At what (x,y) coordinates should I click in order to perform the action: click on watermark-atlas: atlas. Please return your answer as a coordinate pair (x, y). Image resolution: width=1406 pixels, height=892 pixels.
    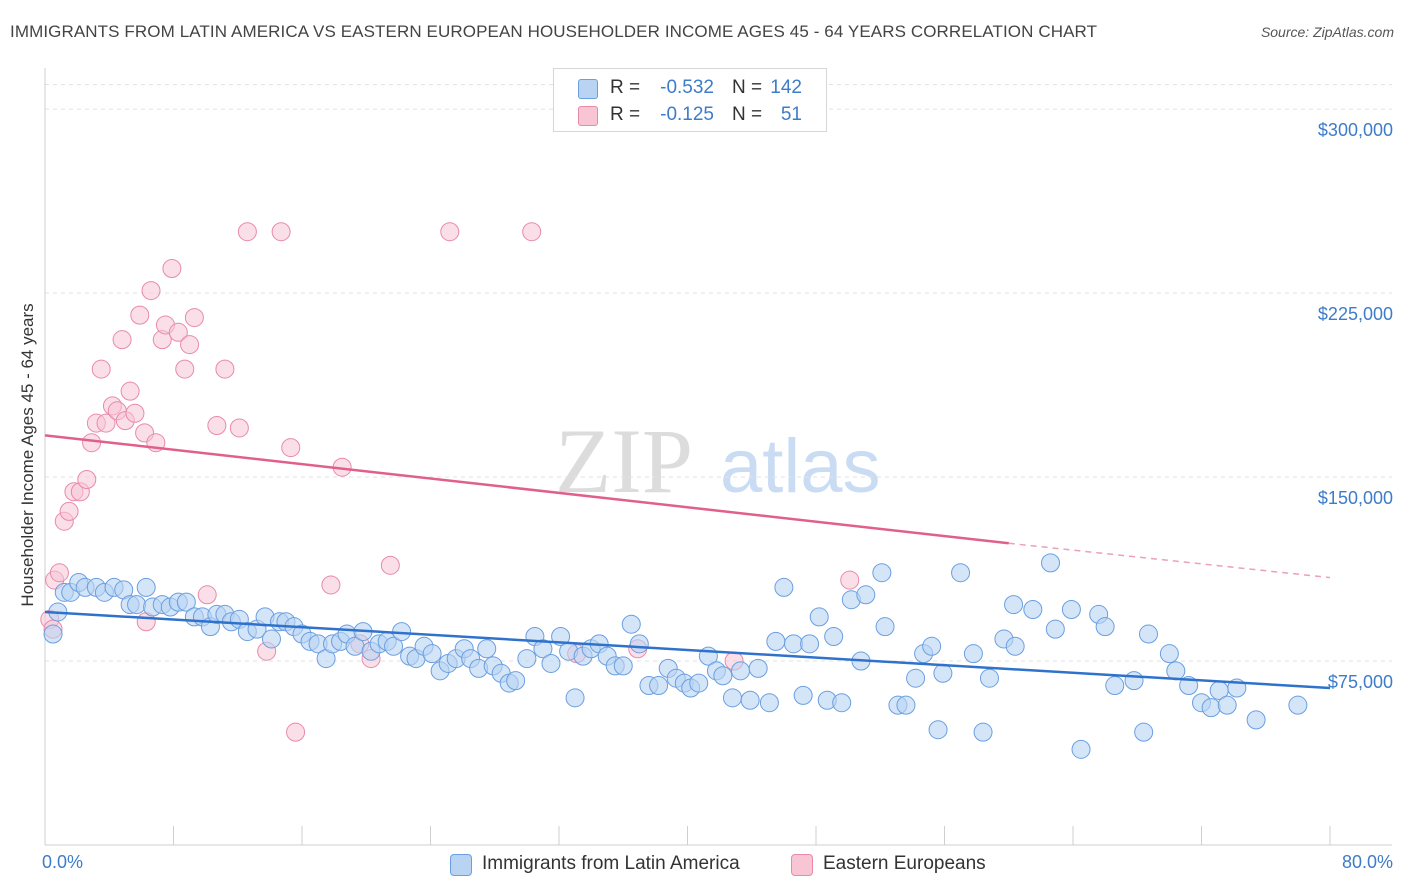
    Looking at the image, I should click on (800, 466).